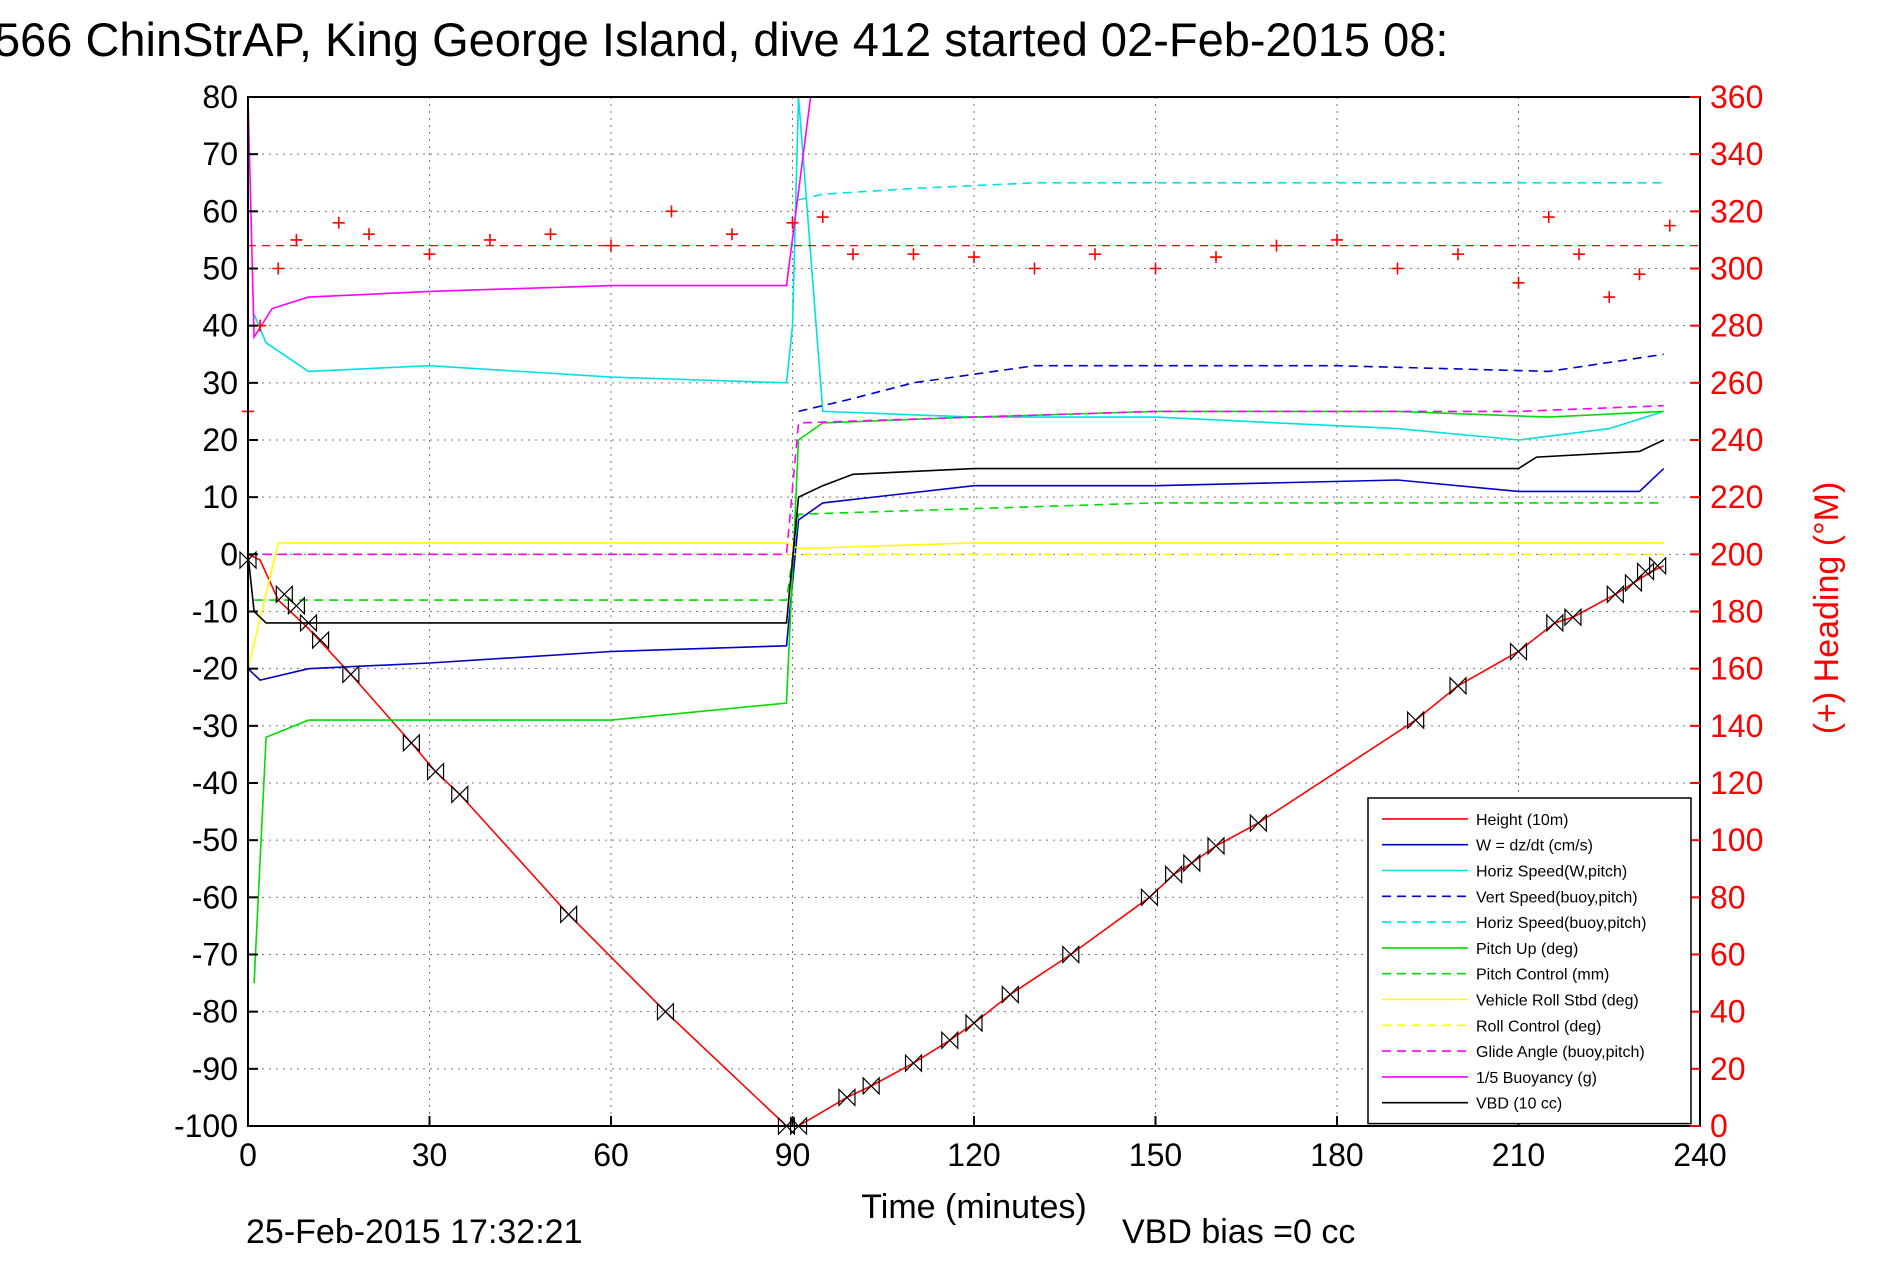 The width and height of the screenshot is (1891, 1262). Describe the element at coordinates (220, 440) in the screenshot. I see `y-tick-label: 20` at that location.